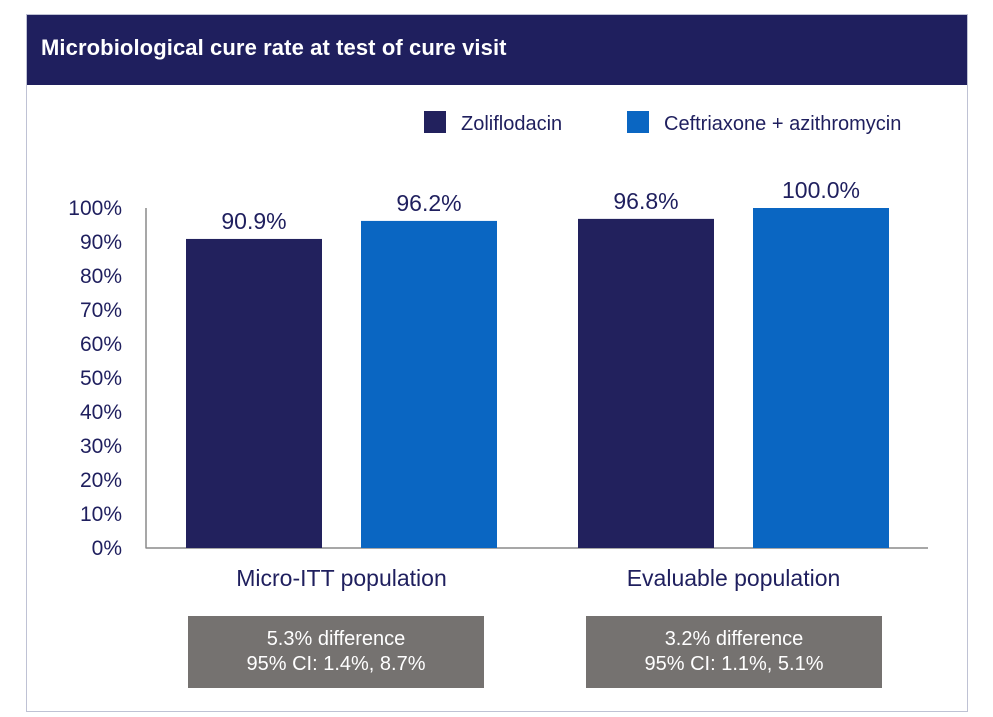 This screenshot has height=717, width=993. What do you see at coordinates (341, 578) in the screenshot?
I see `x-category-label: Micro-ITT population` at bounding box center [341, 578].